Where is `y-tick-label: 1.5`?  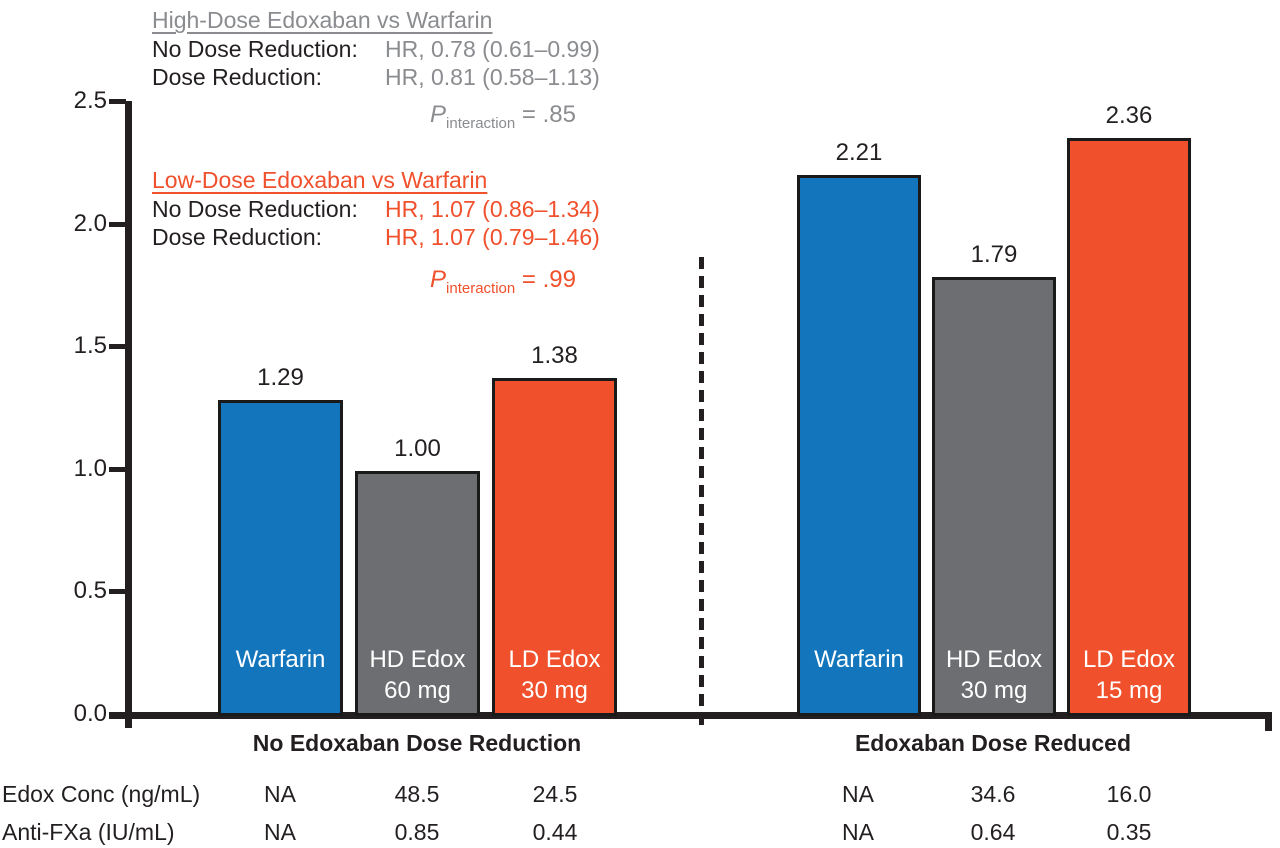 y-tick-label: 1.5 is located at coordinates (90, 345).